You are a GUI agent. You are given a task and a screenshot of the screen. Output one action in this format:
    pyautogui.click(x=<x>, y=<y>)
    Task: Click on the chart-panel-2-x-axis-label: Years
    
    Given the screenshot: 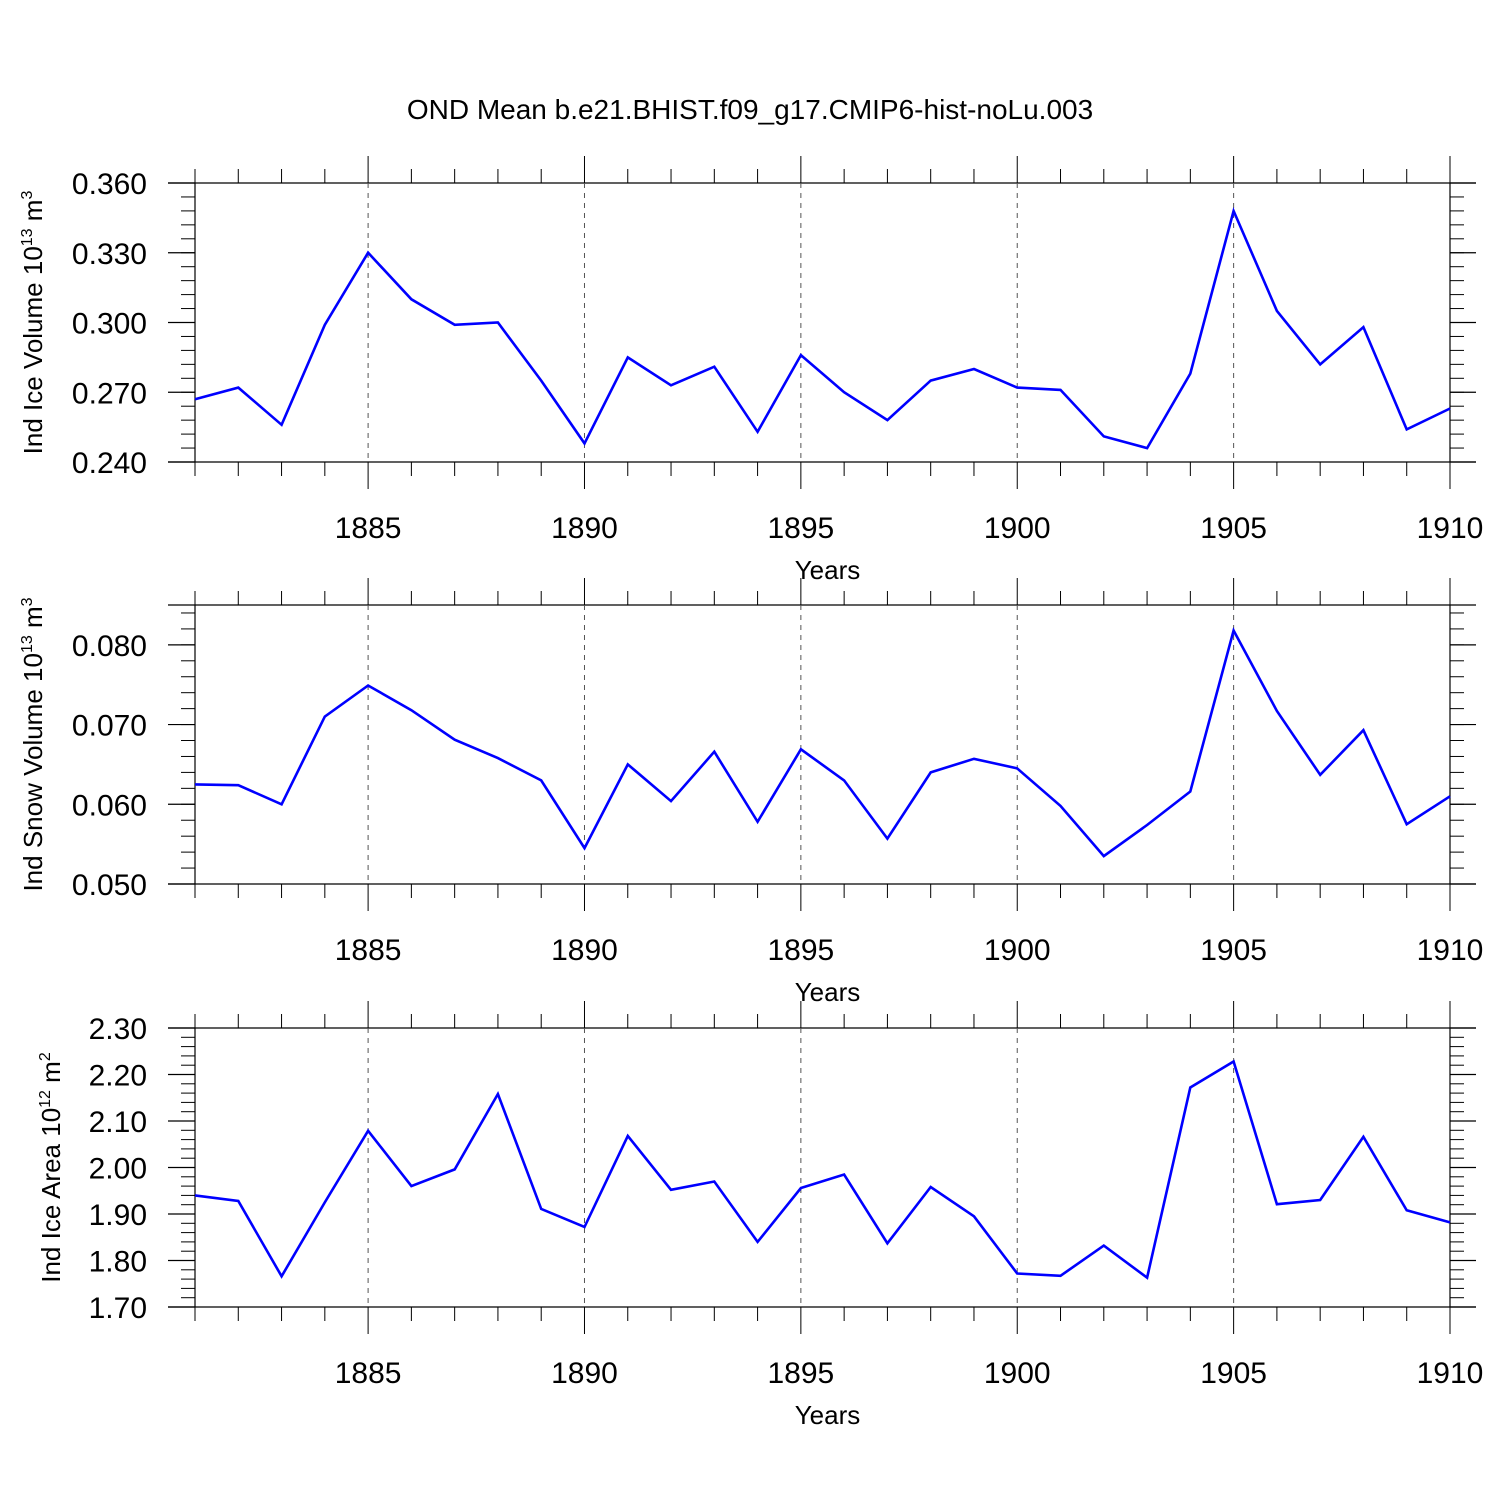 What is the action you would take?
    pyautogui.click(x=828, y=992)
    